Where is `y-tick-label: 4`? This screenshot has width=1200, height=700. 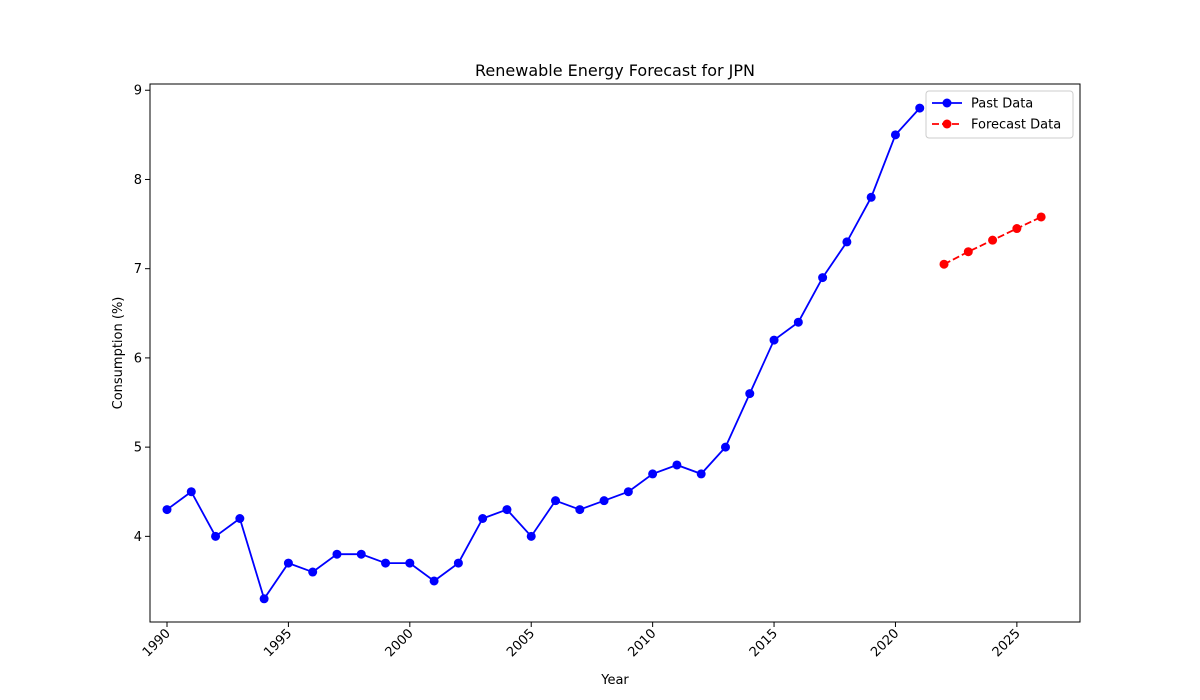
y-tick-label: 4 is located at coordinates (138, 537).